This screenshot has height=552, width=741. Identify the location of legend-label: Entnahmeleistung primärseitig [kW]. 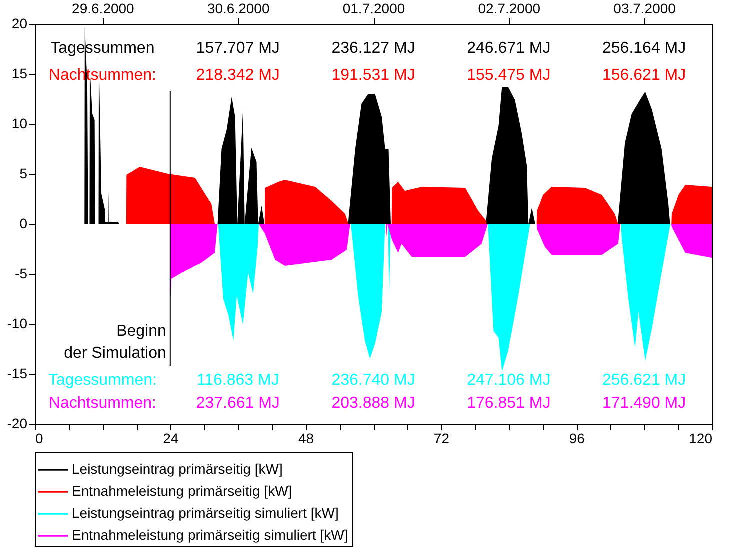
(182, 491).